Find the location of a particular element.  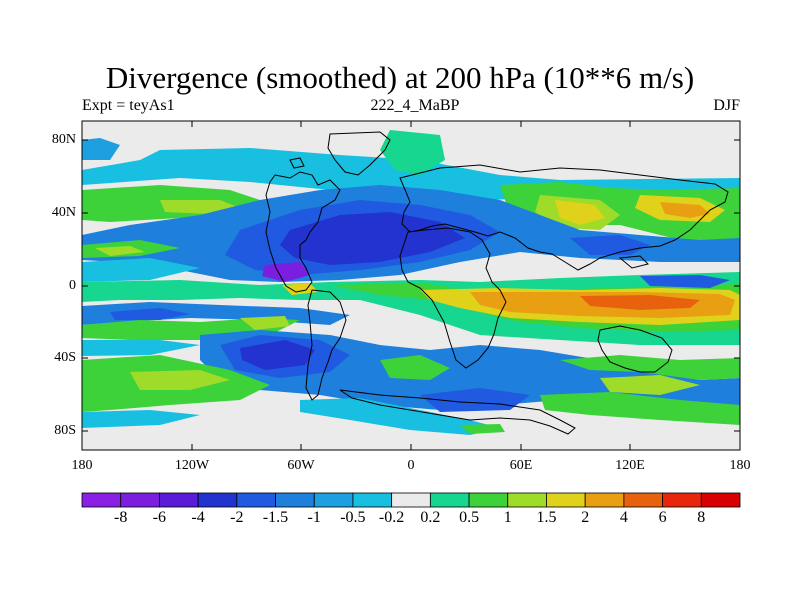

coastline-eurasia is located at coordinates (564, 217).